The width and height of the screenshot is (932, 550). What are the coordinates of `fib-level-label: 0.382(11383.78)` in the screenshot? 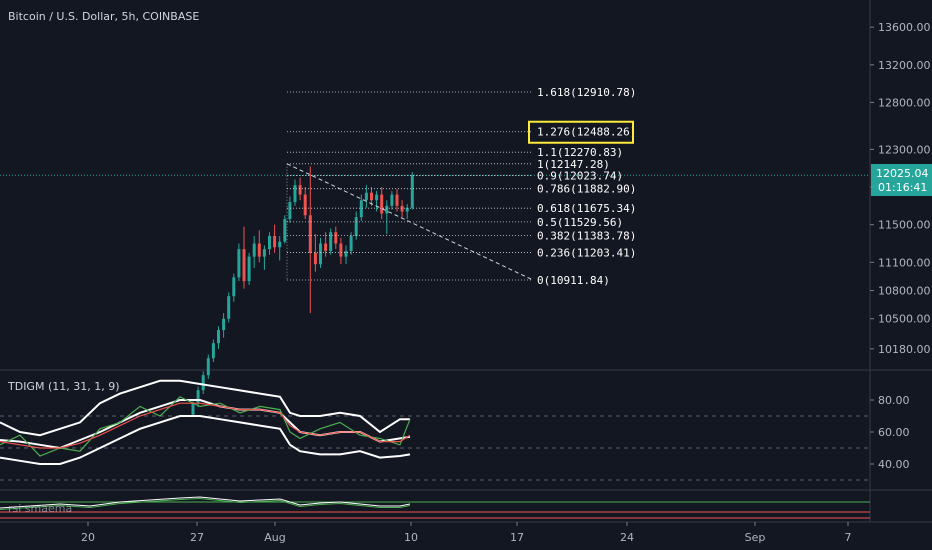 It's located at (586, 236).